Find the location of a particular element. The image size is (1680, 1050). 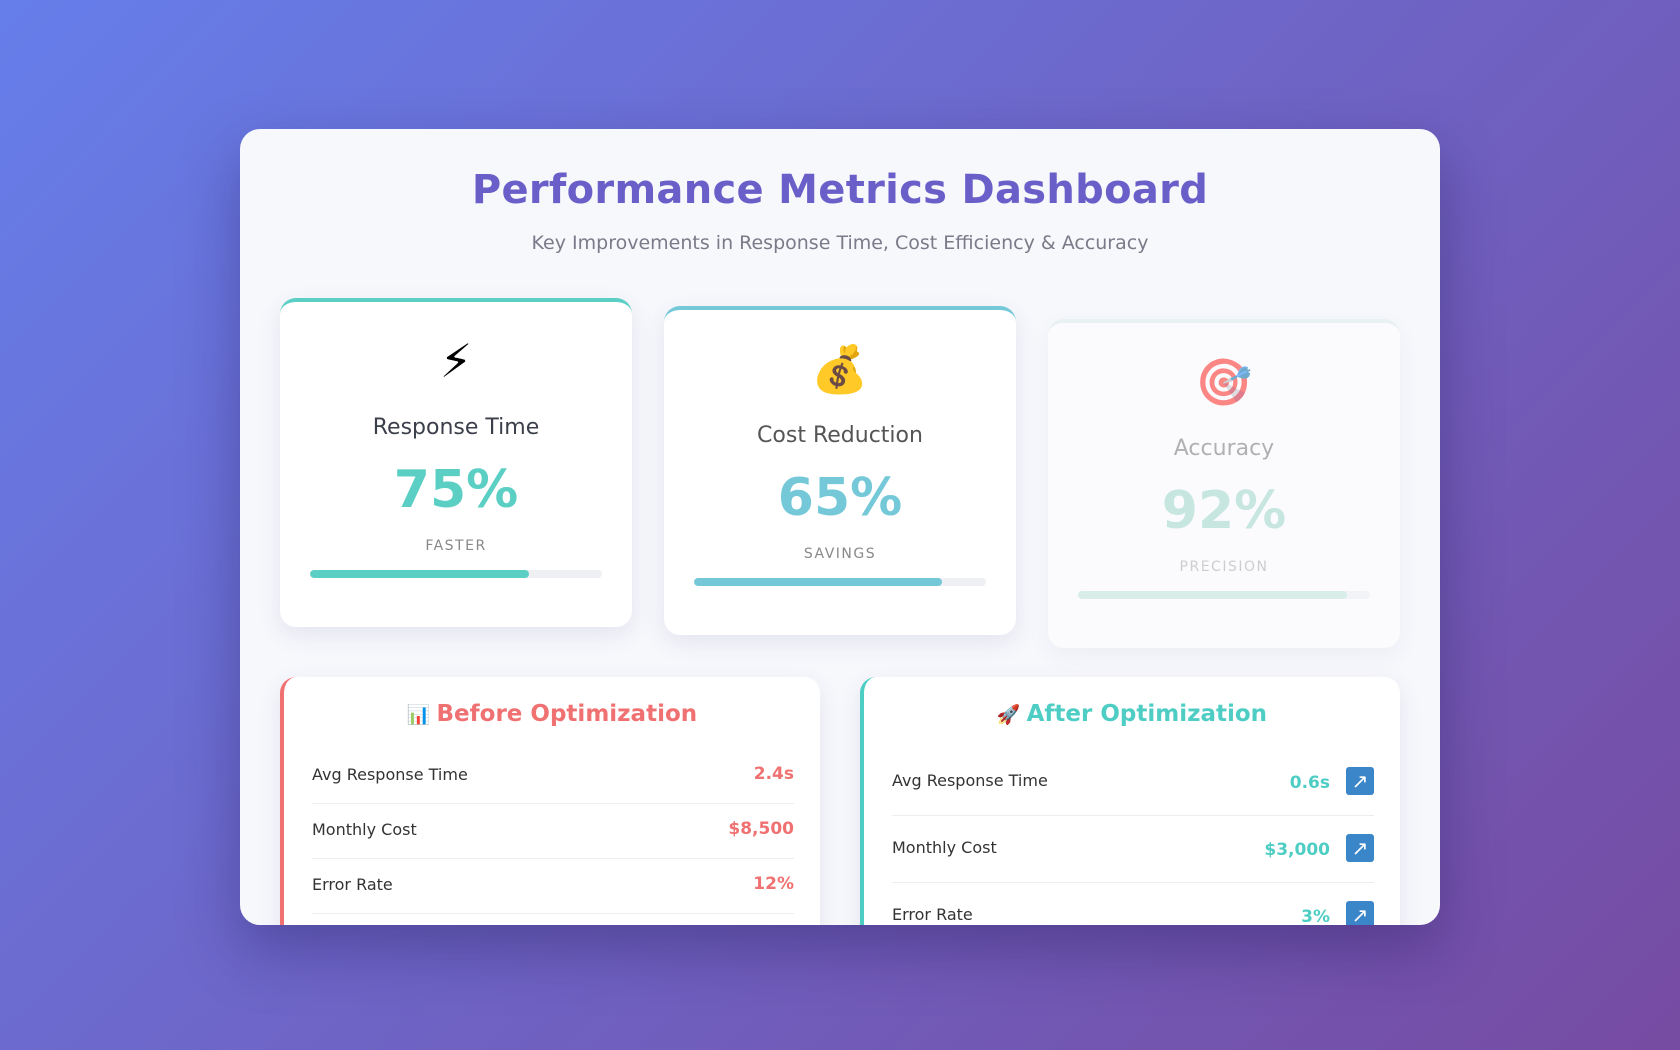

row-value: 2.4s is located at coordinates (773, 774).